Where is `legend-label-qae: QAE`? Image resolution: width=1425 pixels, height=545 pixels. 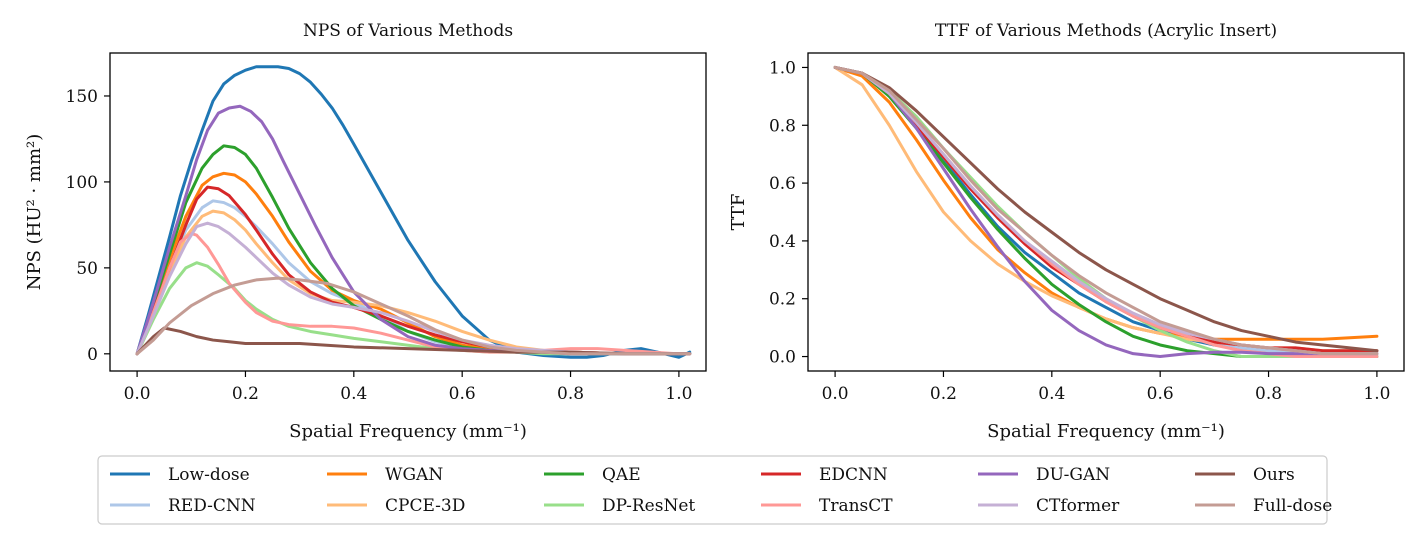 legend-label-qae: QAE is located at coordinates (621, 475).